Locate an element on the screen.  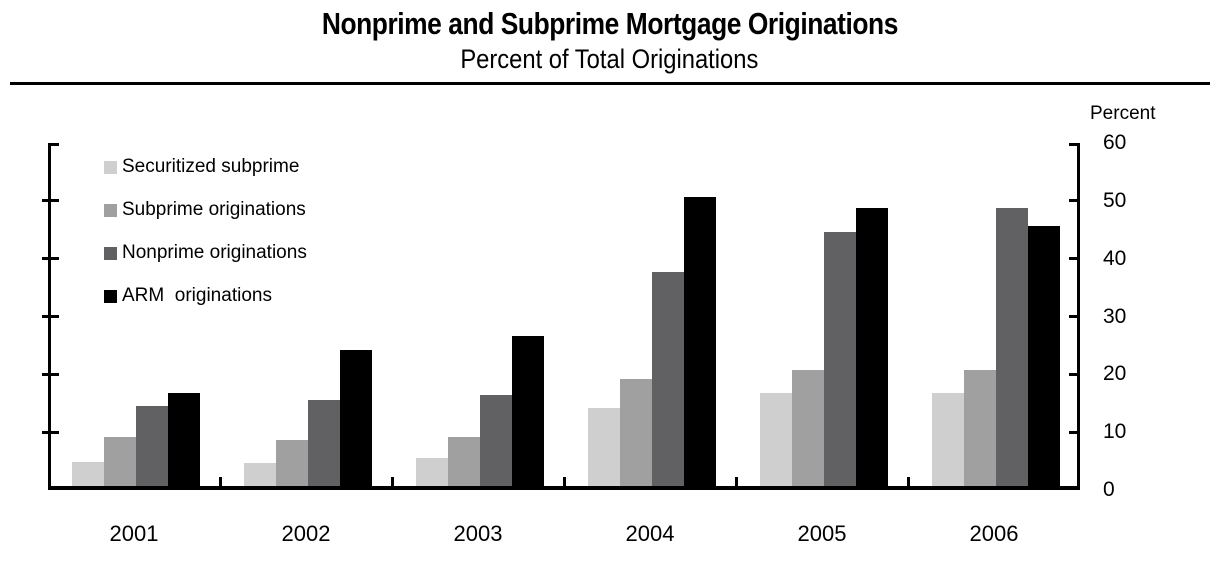
y-tick-label-0: 0 is located at coordinates (1109, 489).